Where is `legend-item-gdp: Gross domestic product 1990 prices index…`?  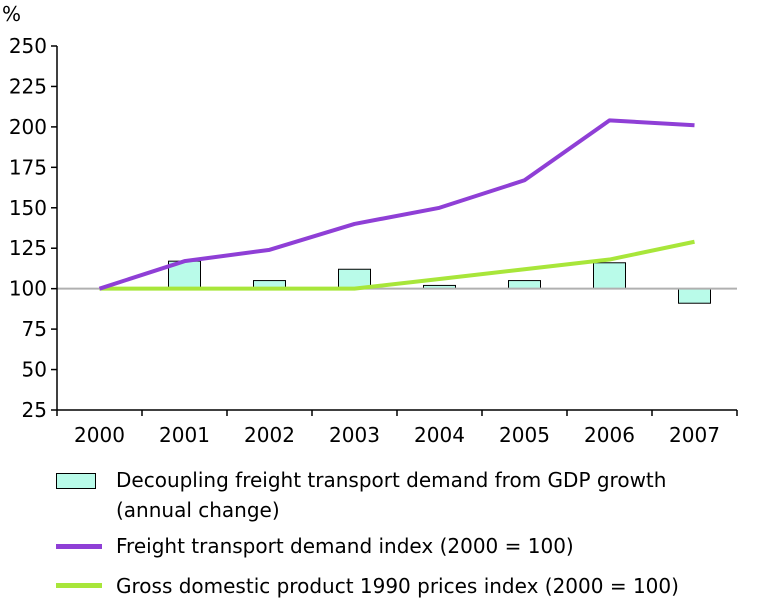
legend-item-gdp: Gross domestic product 1990 prices index… is located at coordinates (384, 587).